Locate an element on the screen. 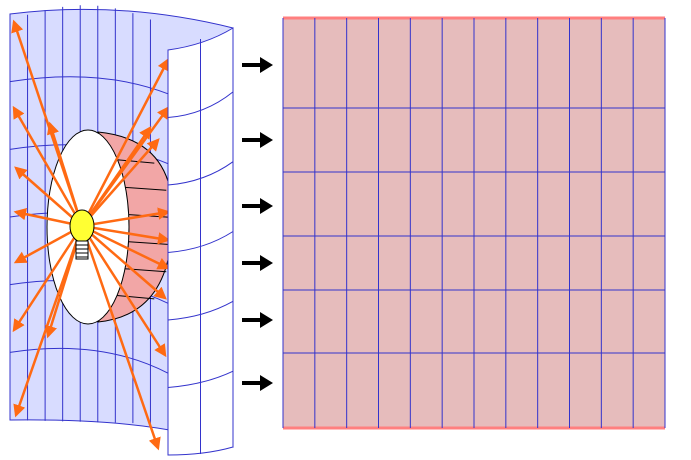  cylinder-front-curl is located at coordinates (200, 241).